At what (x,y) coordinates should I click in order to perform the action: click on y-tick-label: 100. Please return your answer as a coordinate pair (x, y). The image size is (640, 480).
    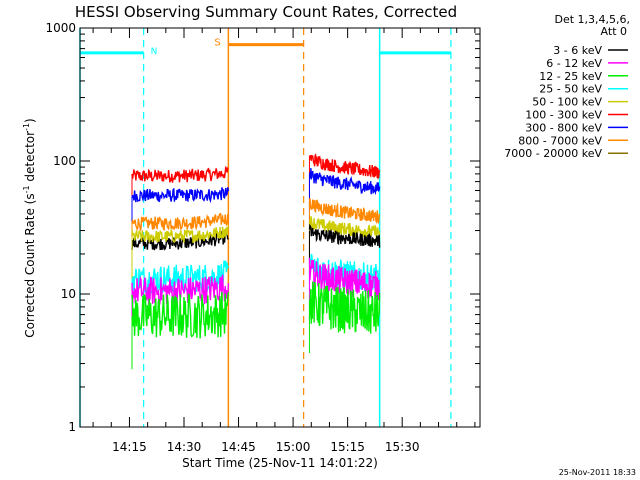
    Looking at the image, I should click on (64, 161).